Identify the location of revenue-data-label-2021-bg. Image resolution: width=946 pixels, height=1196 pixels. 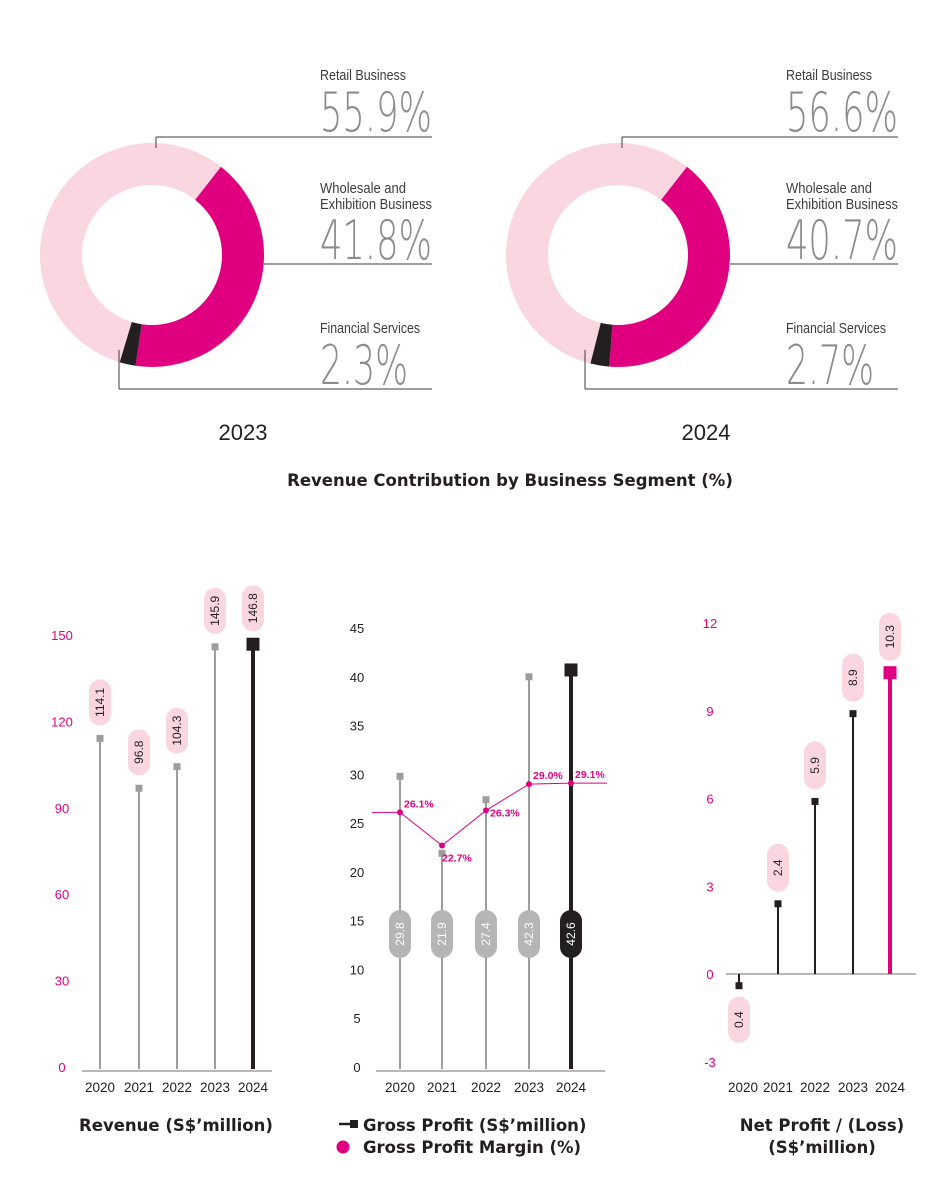
(139, 752).